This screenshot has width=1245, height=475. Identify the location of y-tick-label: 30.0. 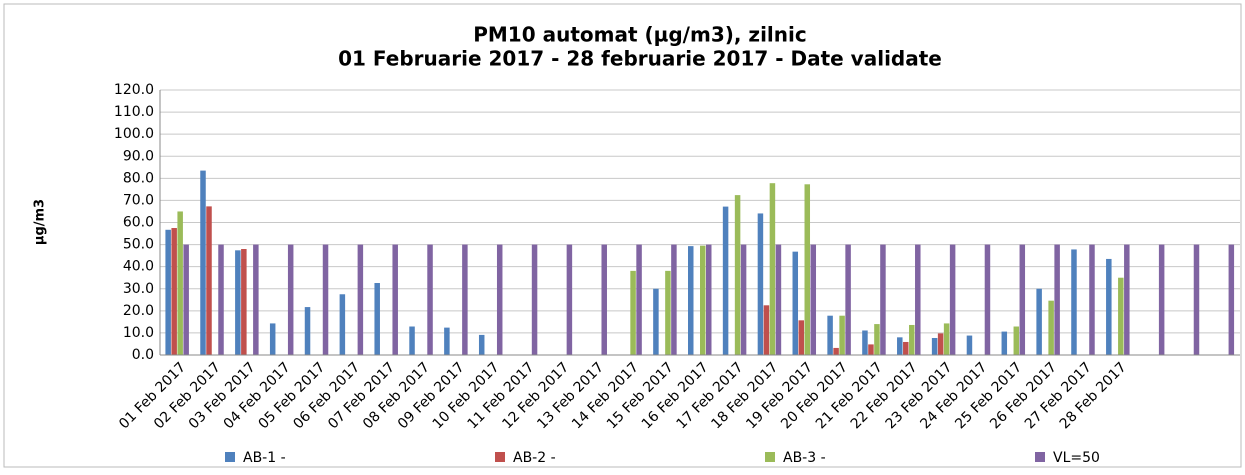
(138, 289).